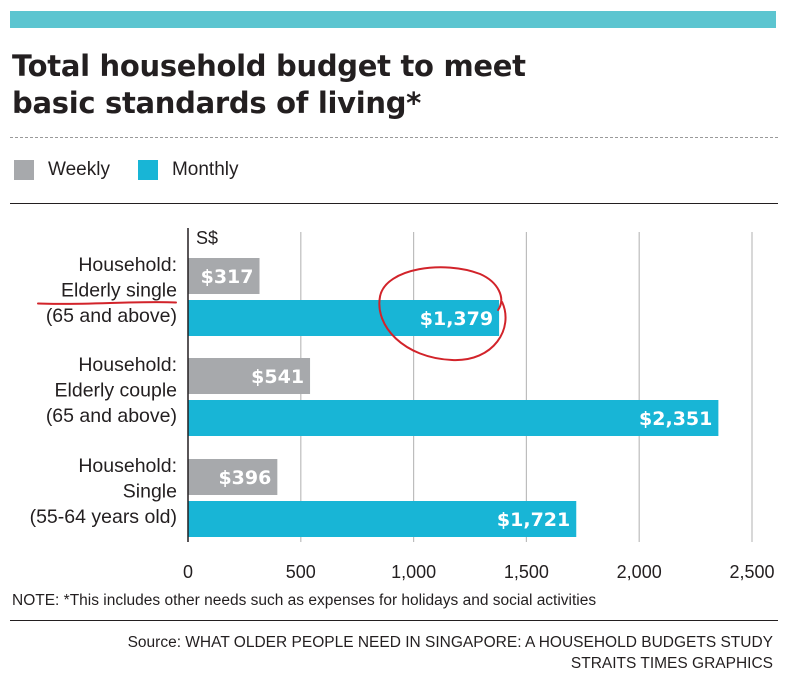 Image resolution: width=785 pixels, height=679 pixels. What do you see at coordinates (456, 319) in the screenshot?
I see `value-label-monthly-1: $1,379` at bounding box center [456, 319].